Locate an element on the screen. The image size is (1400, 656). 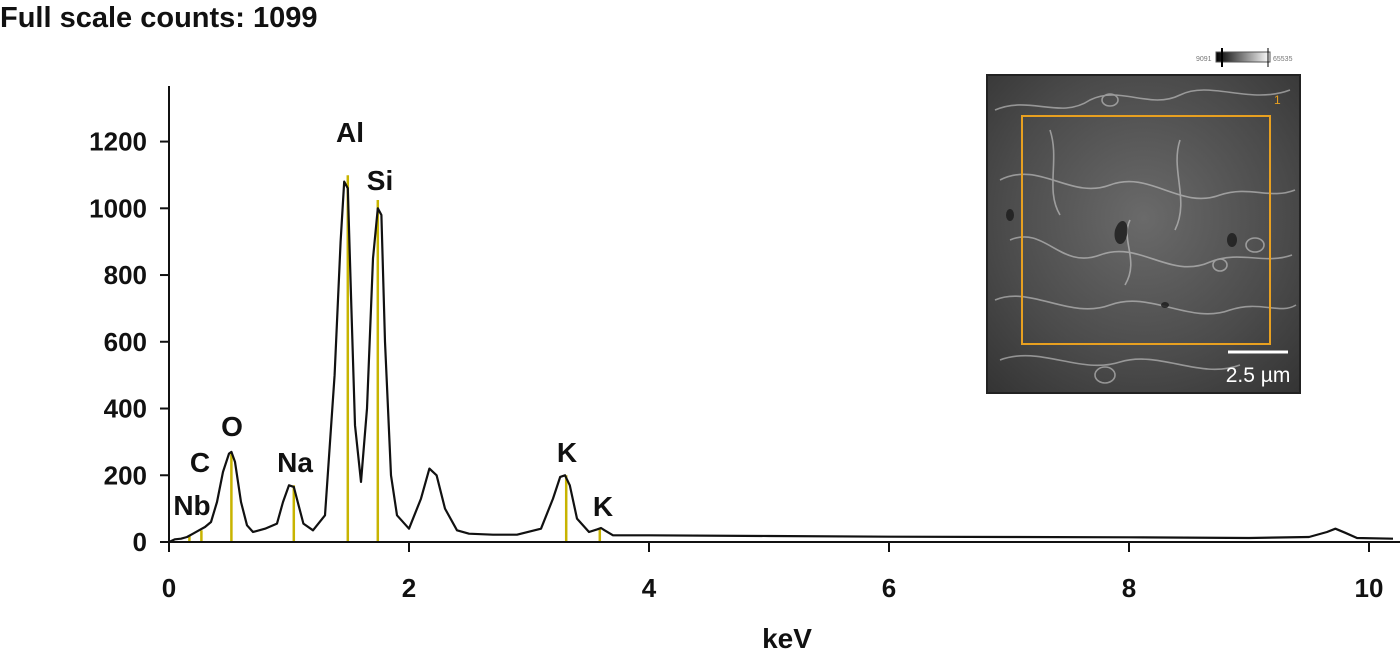
roi-box is located at coordinates (1146, 230).